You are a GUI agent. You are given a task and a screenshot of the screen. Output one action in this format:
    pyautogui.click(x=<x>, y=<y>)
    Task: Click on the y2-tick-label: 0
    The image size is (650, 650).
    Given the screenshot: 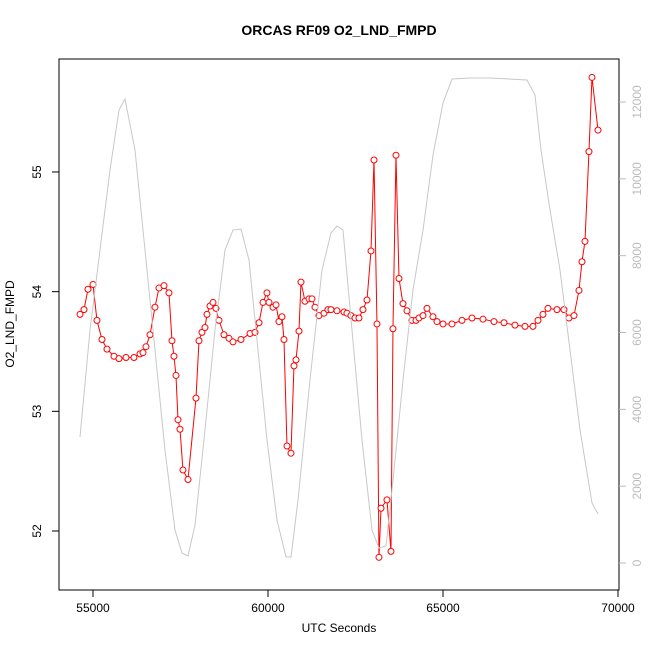 What is the action you would take?
    pyautogui.click(x=637, y=562)
    